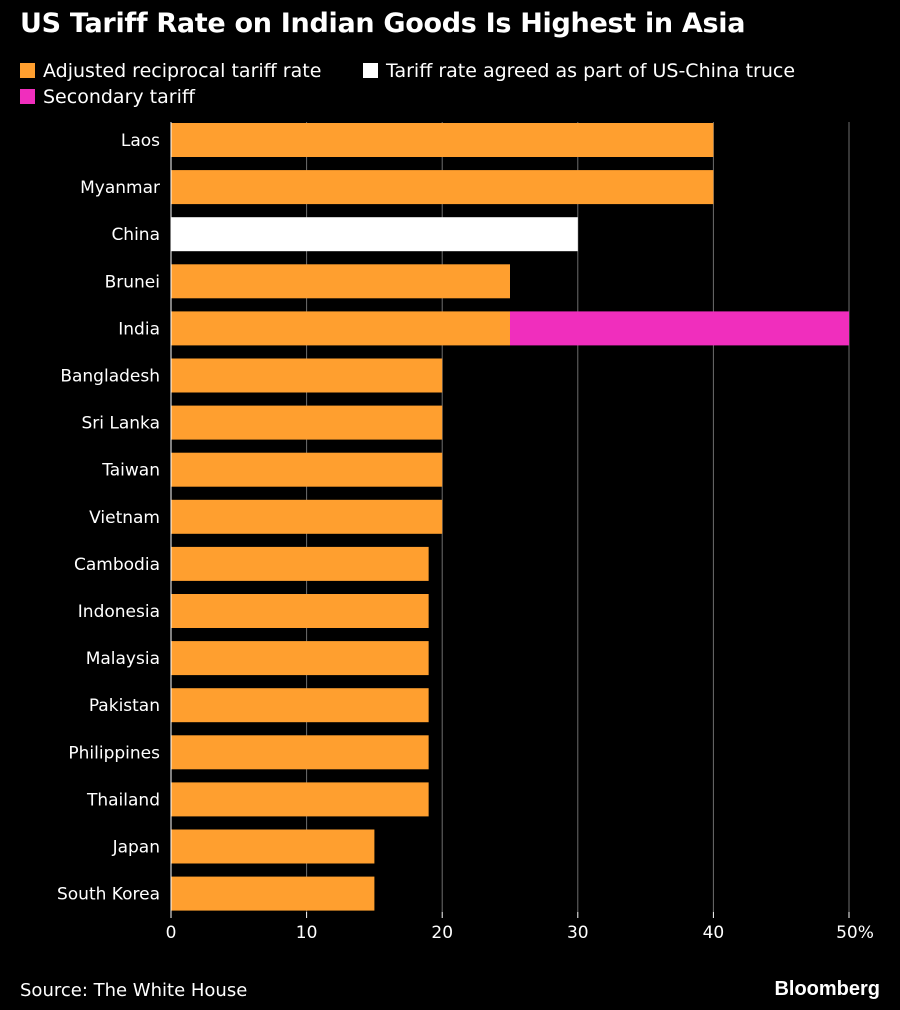 The width and height of the screenshot is (900, 1010). Describe the element at coordinates (114, 753) in the screenshot. I see `category-label-philippines: Philippines` at that location.